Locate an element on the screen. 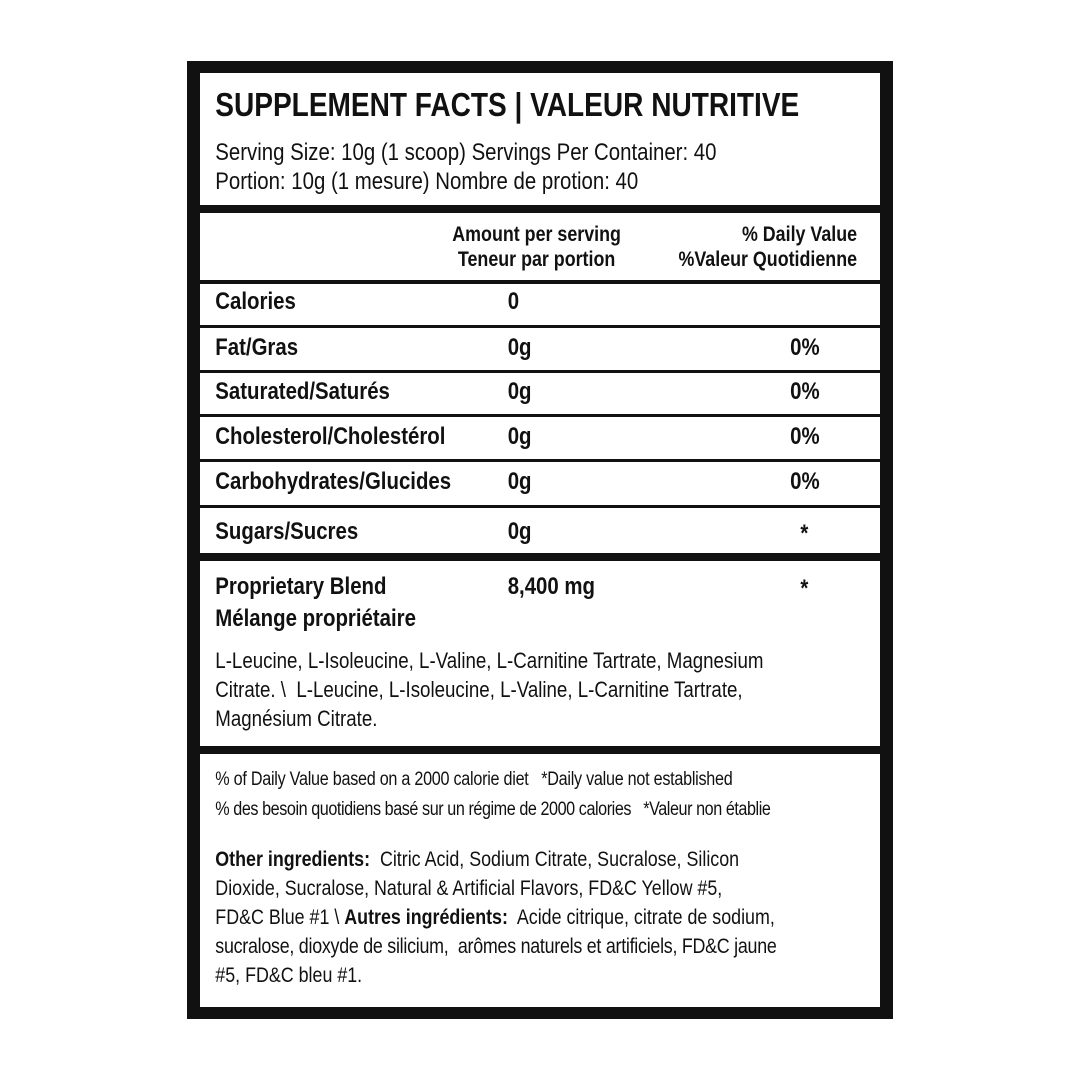  row-label-fat: Fat/Gras is located at coordinates (257, 347).